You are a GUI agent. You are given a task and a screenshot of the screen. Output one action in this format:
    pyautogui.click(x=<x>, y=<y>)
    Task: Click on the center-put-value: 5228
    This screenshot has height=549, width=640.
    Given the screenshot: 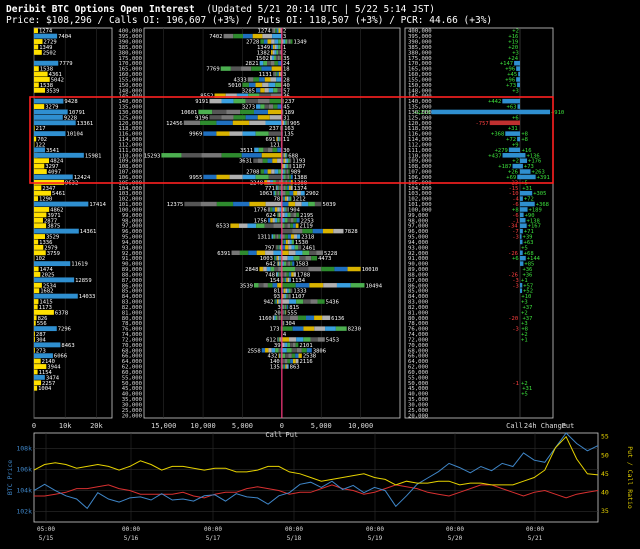 What is the action you would take?
    pyautogui.click(x=330, y=254)
    